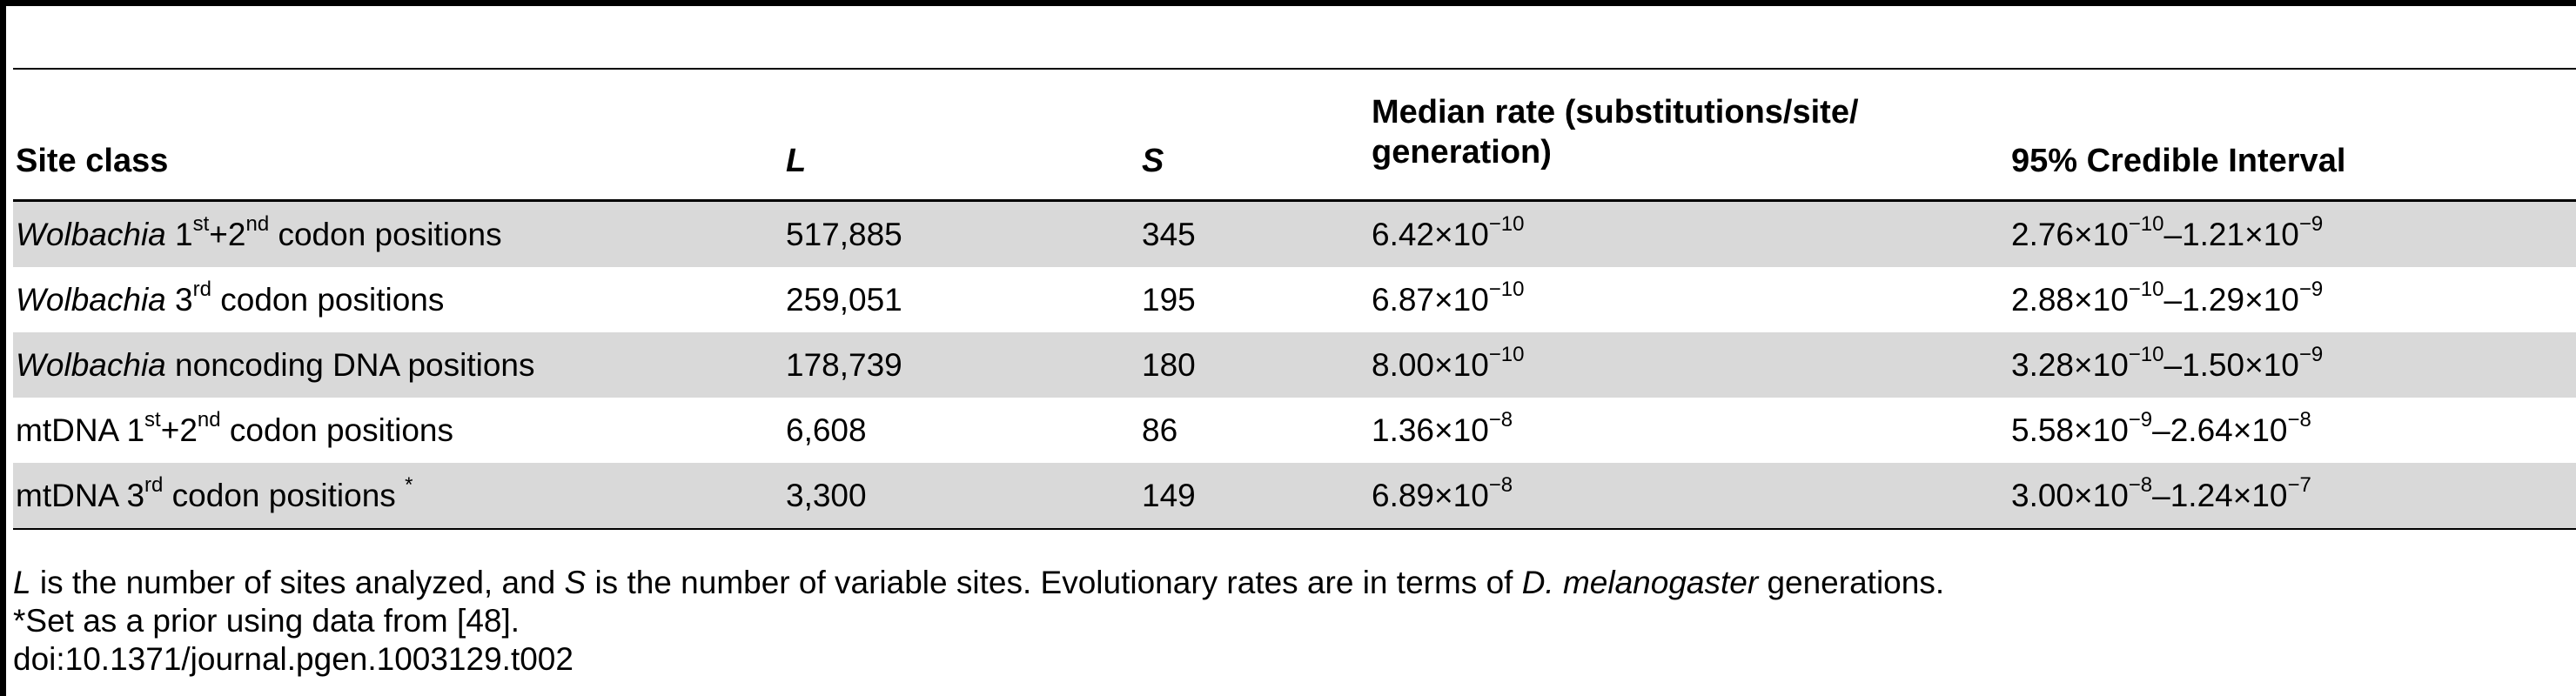  I want to click on cell-site-class: mtDNA 1st+2nd codon positions, so click(235, 427).